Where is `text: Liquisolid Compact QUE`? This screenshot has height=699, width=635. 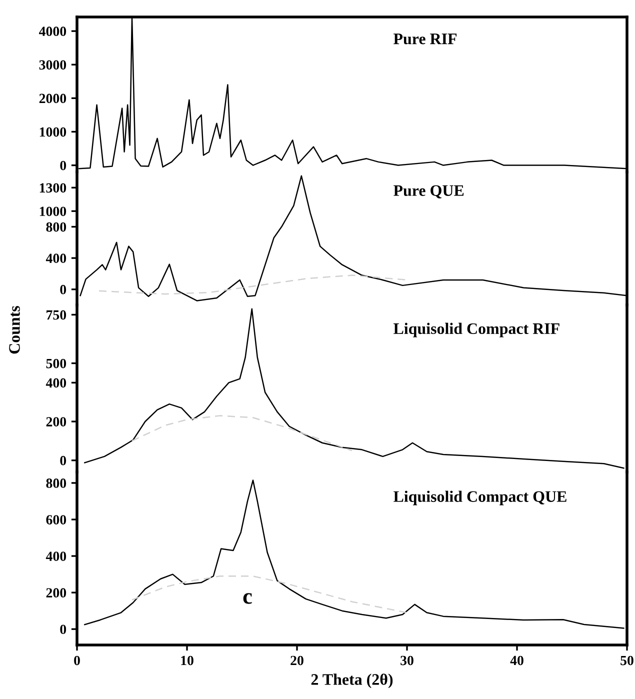
text: Liquisolid Compact QUE is located at coordinates (480, 498).